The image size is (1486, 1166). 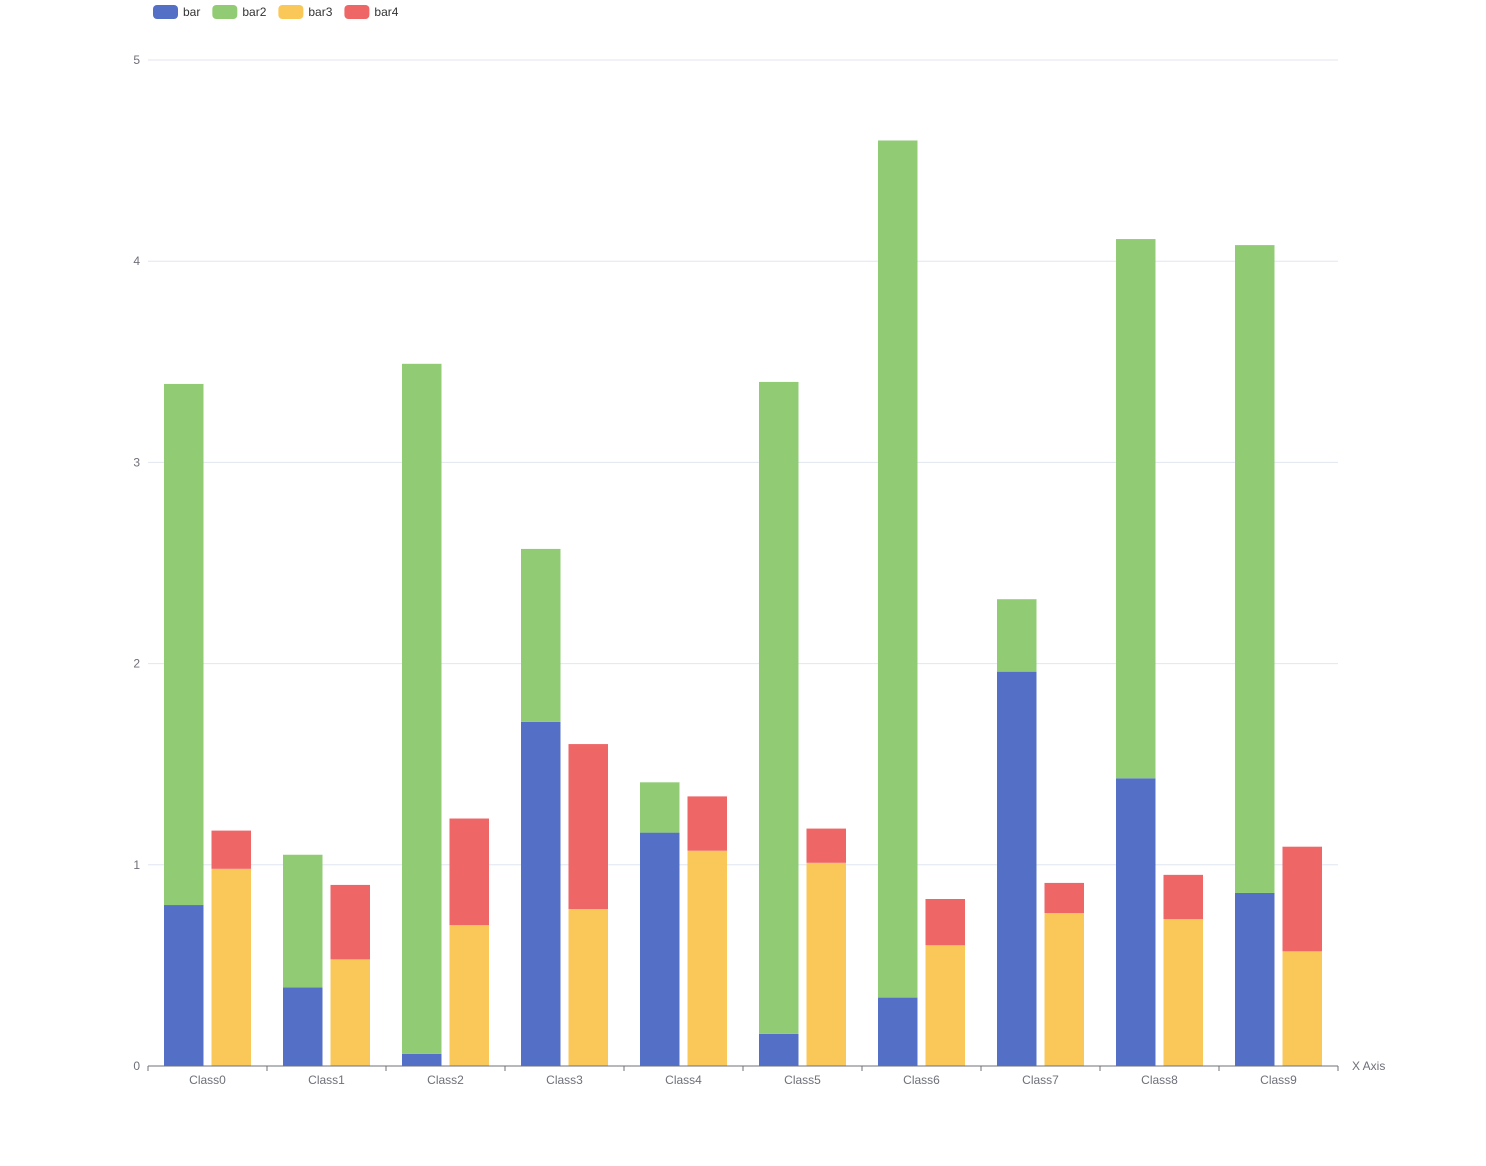 What do you see at coordinates (184, 644) in the screenshot?
I see `bar-bar2-class0` at bounding box center [184, 644].